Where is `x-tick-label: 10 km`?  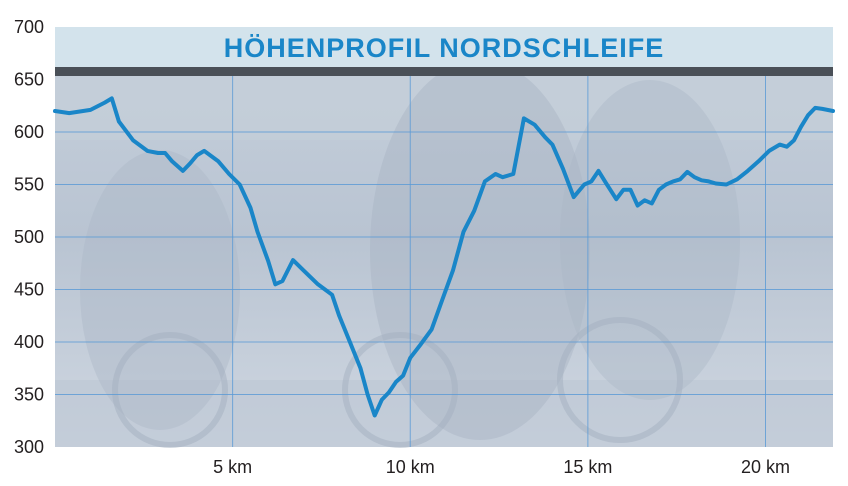 x-tick-label: 10 km is located at coordinates (410, 467).